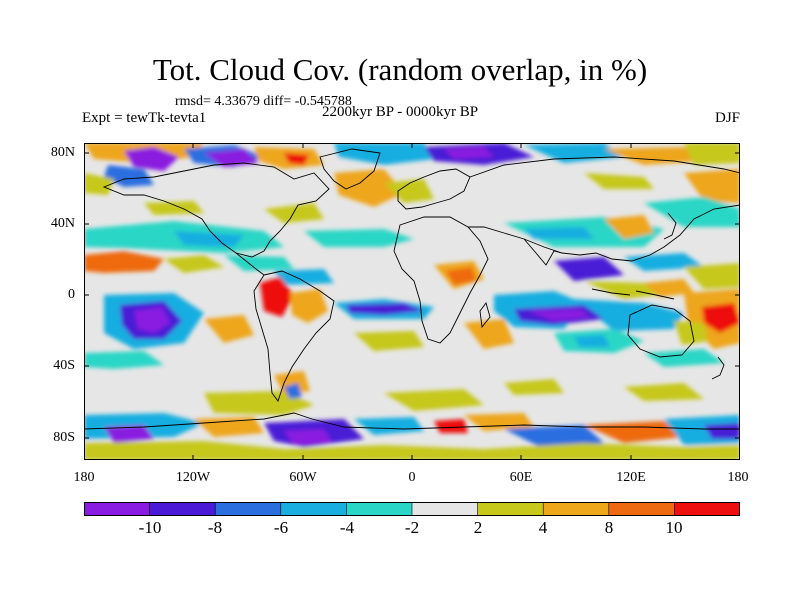 The image size is (800, 600). I want to click on lon-label-180w: 180, so click(84, 477).